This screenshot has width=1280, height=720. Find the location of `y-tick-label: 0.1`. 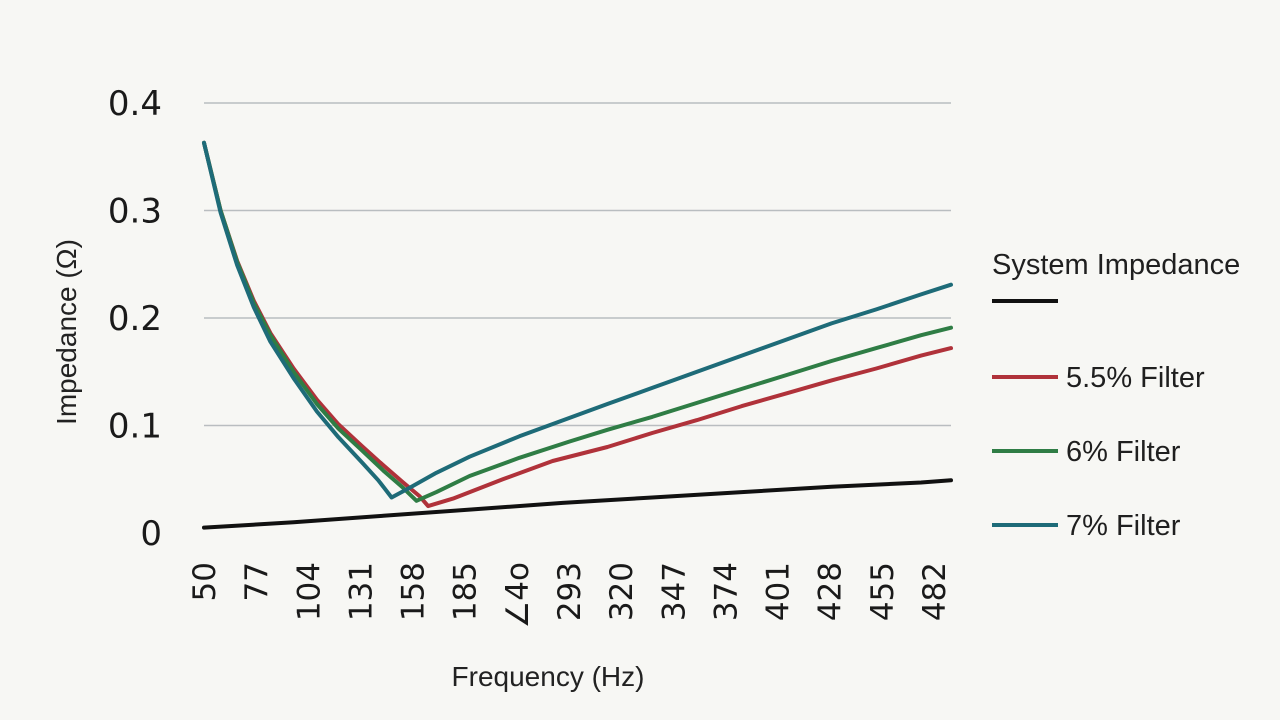

y-tick-label: 0.1 is located at coordinates (135, 427).